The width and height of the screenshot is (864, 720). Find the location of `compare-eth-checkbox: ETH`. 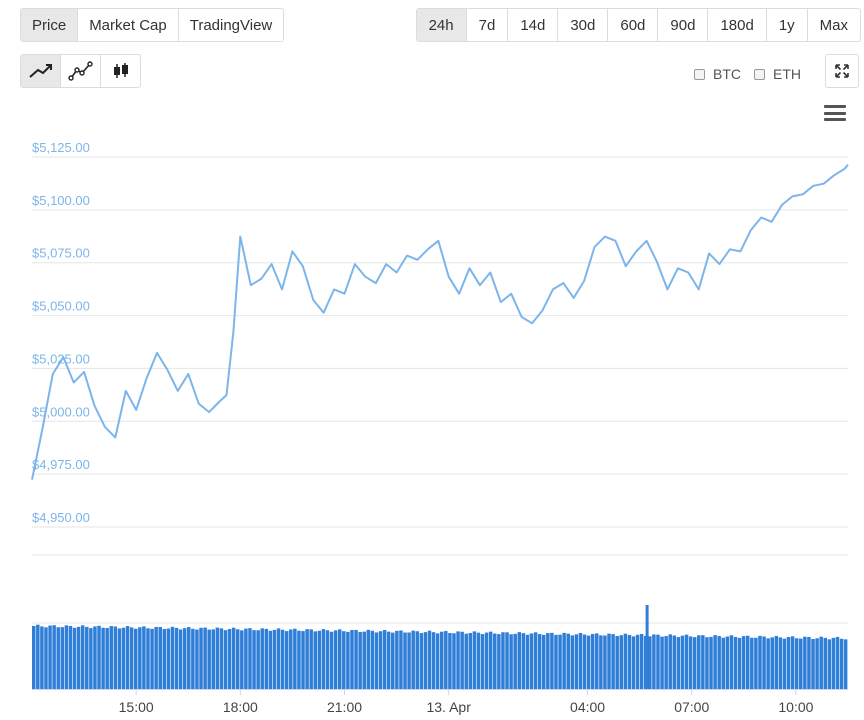

compare-eth-checkbox: ETH is located at coordinates (777, 74).